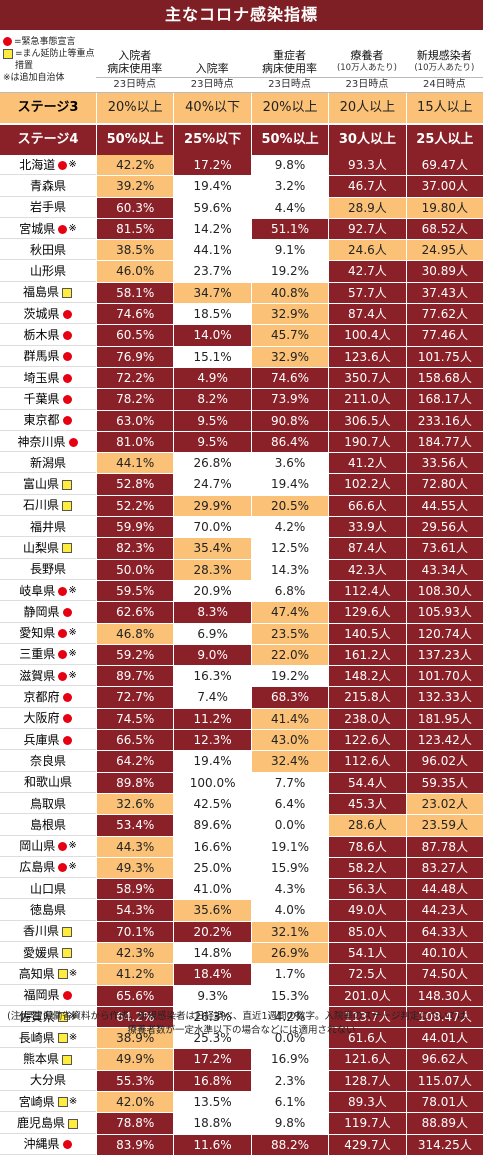  I want to click on table-cell: 105.93人, so click(444, 612).